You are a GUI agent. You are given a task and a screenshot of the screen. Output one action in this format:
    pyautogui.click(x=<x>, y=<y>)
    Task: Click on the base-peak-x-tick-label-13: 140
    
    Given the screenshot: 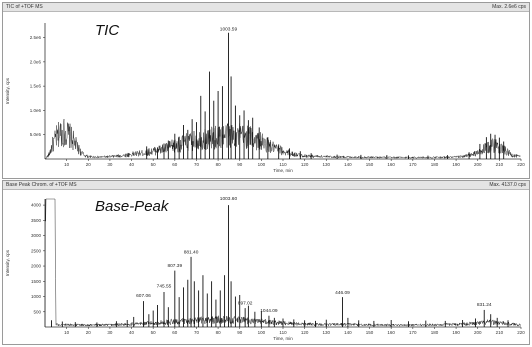 What is the action you would take?
    pyautogui.click(x=348, y=332)
    